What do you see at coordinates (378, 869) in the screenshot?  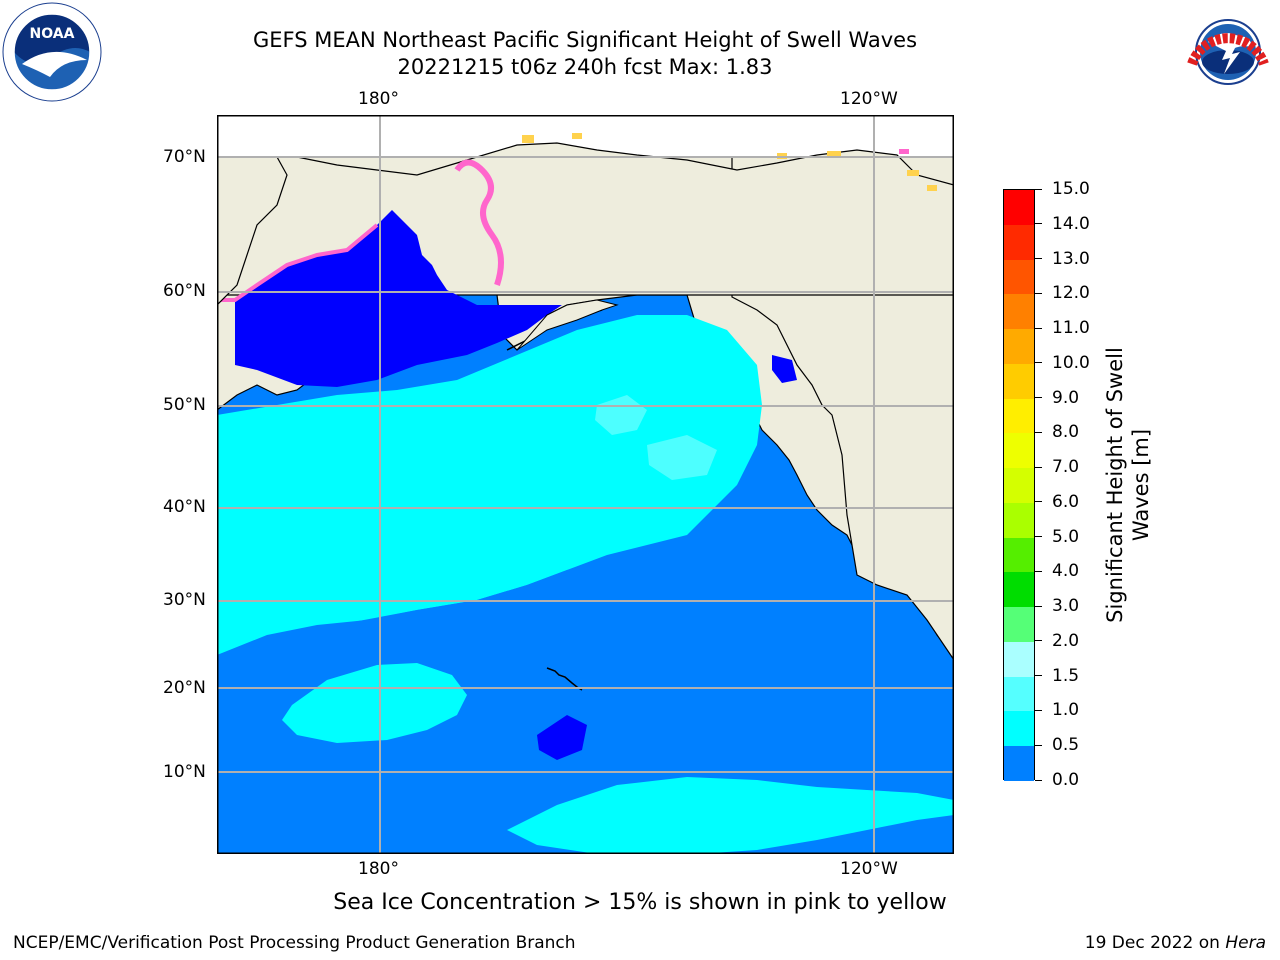 I see `lon-label-bottom-180: 180°` at bounding box center [378, 869].